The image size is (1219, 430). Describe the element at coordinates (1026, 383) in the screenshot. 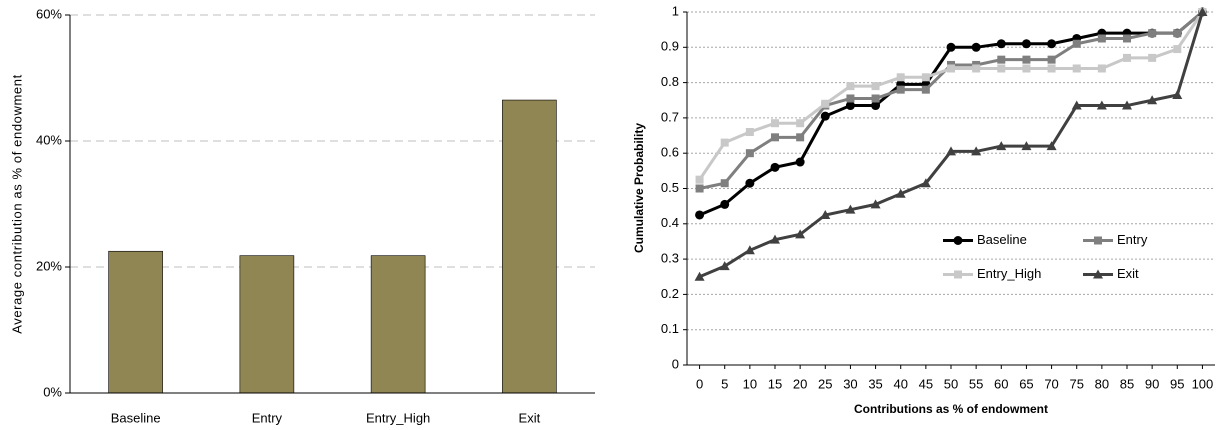

I see `x-tick-label: 65` at that location.